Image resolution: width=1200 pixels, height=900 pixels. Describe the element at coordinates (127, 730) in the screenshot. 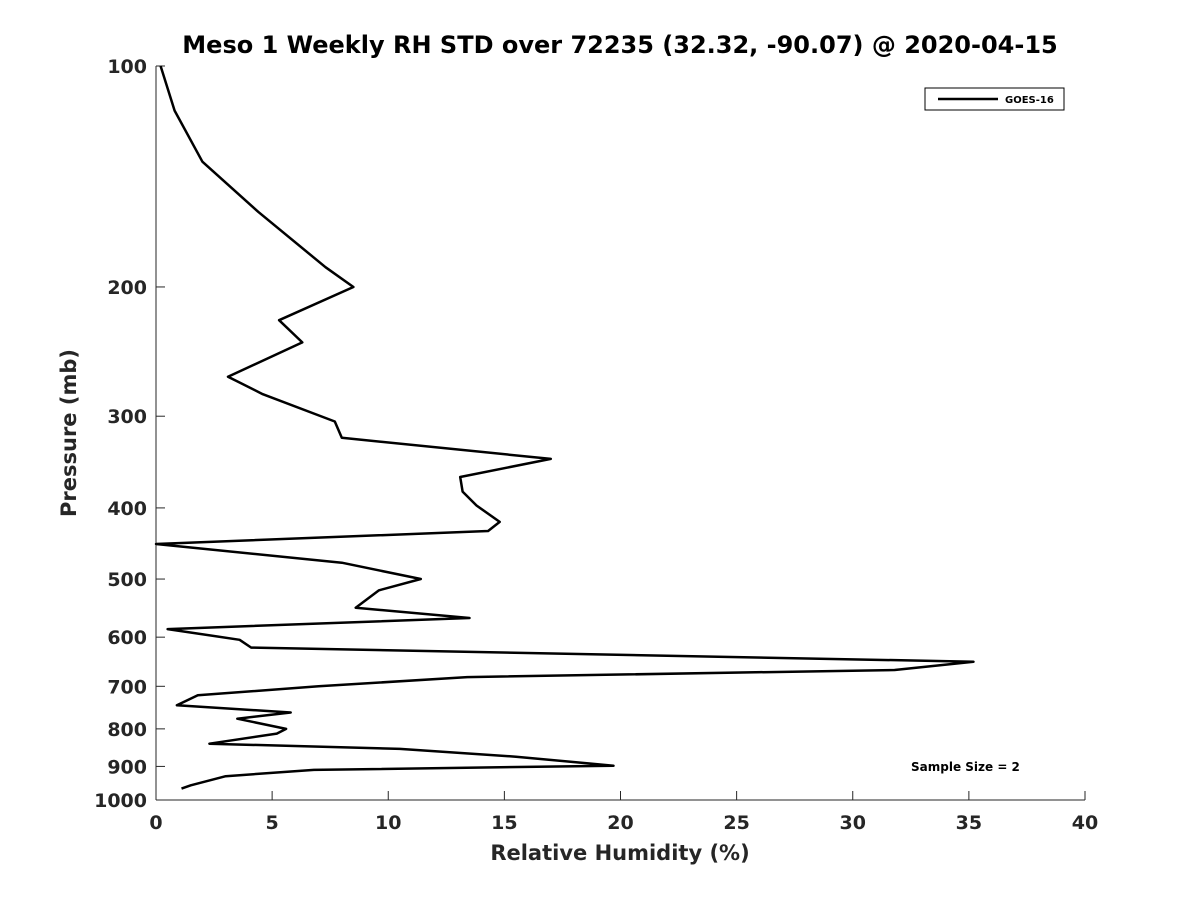

I see `y-tick-label: 800` at that location.